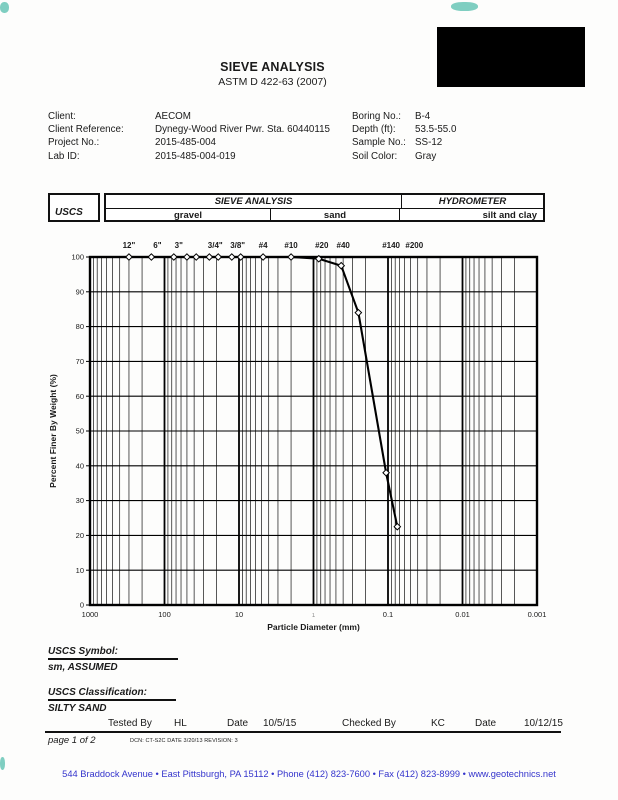 Image resolution: width=618 pixels, height=800 pixels. Describe the element at coordinates (486, 723) in the screenshot. I see `checked-date-label: Date` at that location.